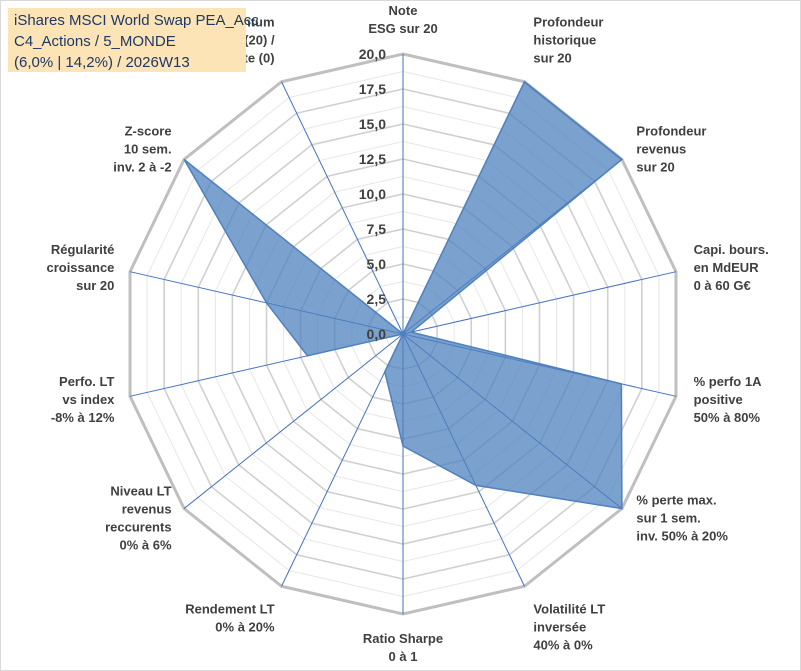 The image size is (801, 671). I want to click on axis-label-line: 0% à 6%, so click(146, 545).